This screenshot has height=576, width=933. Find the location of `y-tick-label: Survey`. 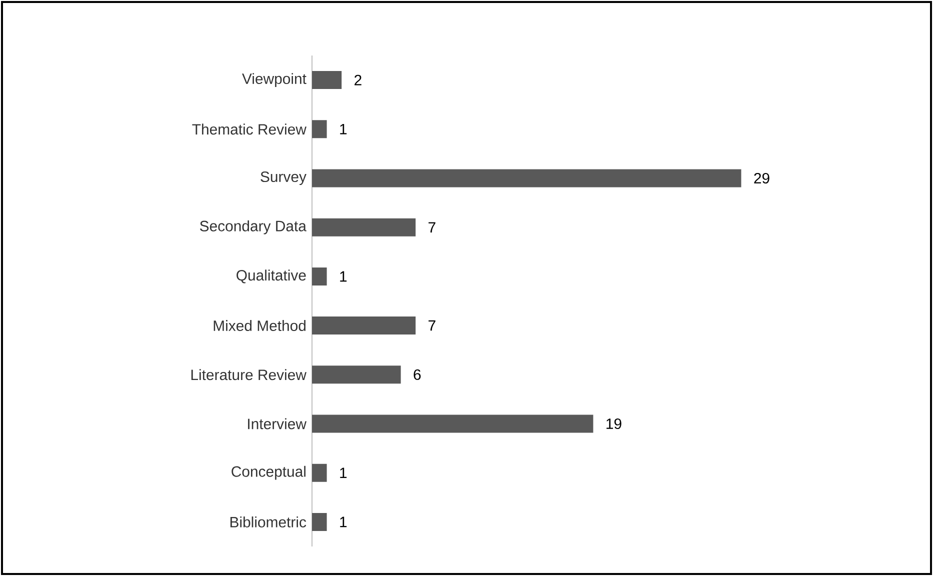

y-tick-label: Survey is located at coordinates (283, 178).